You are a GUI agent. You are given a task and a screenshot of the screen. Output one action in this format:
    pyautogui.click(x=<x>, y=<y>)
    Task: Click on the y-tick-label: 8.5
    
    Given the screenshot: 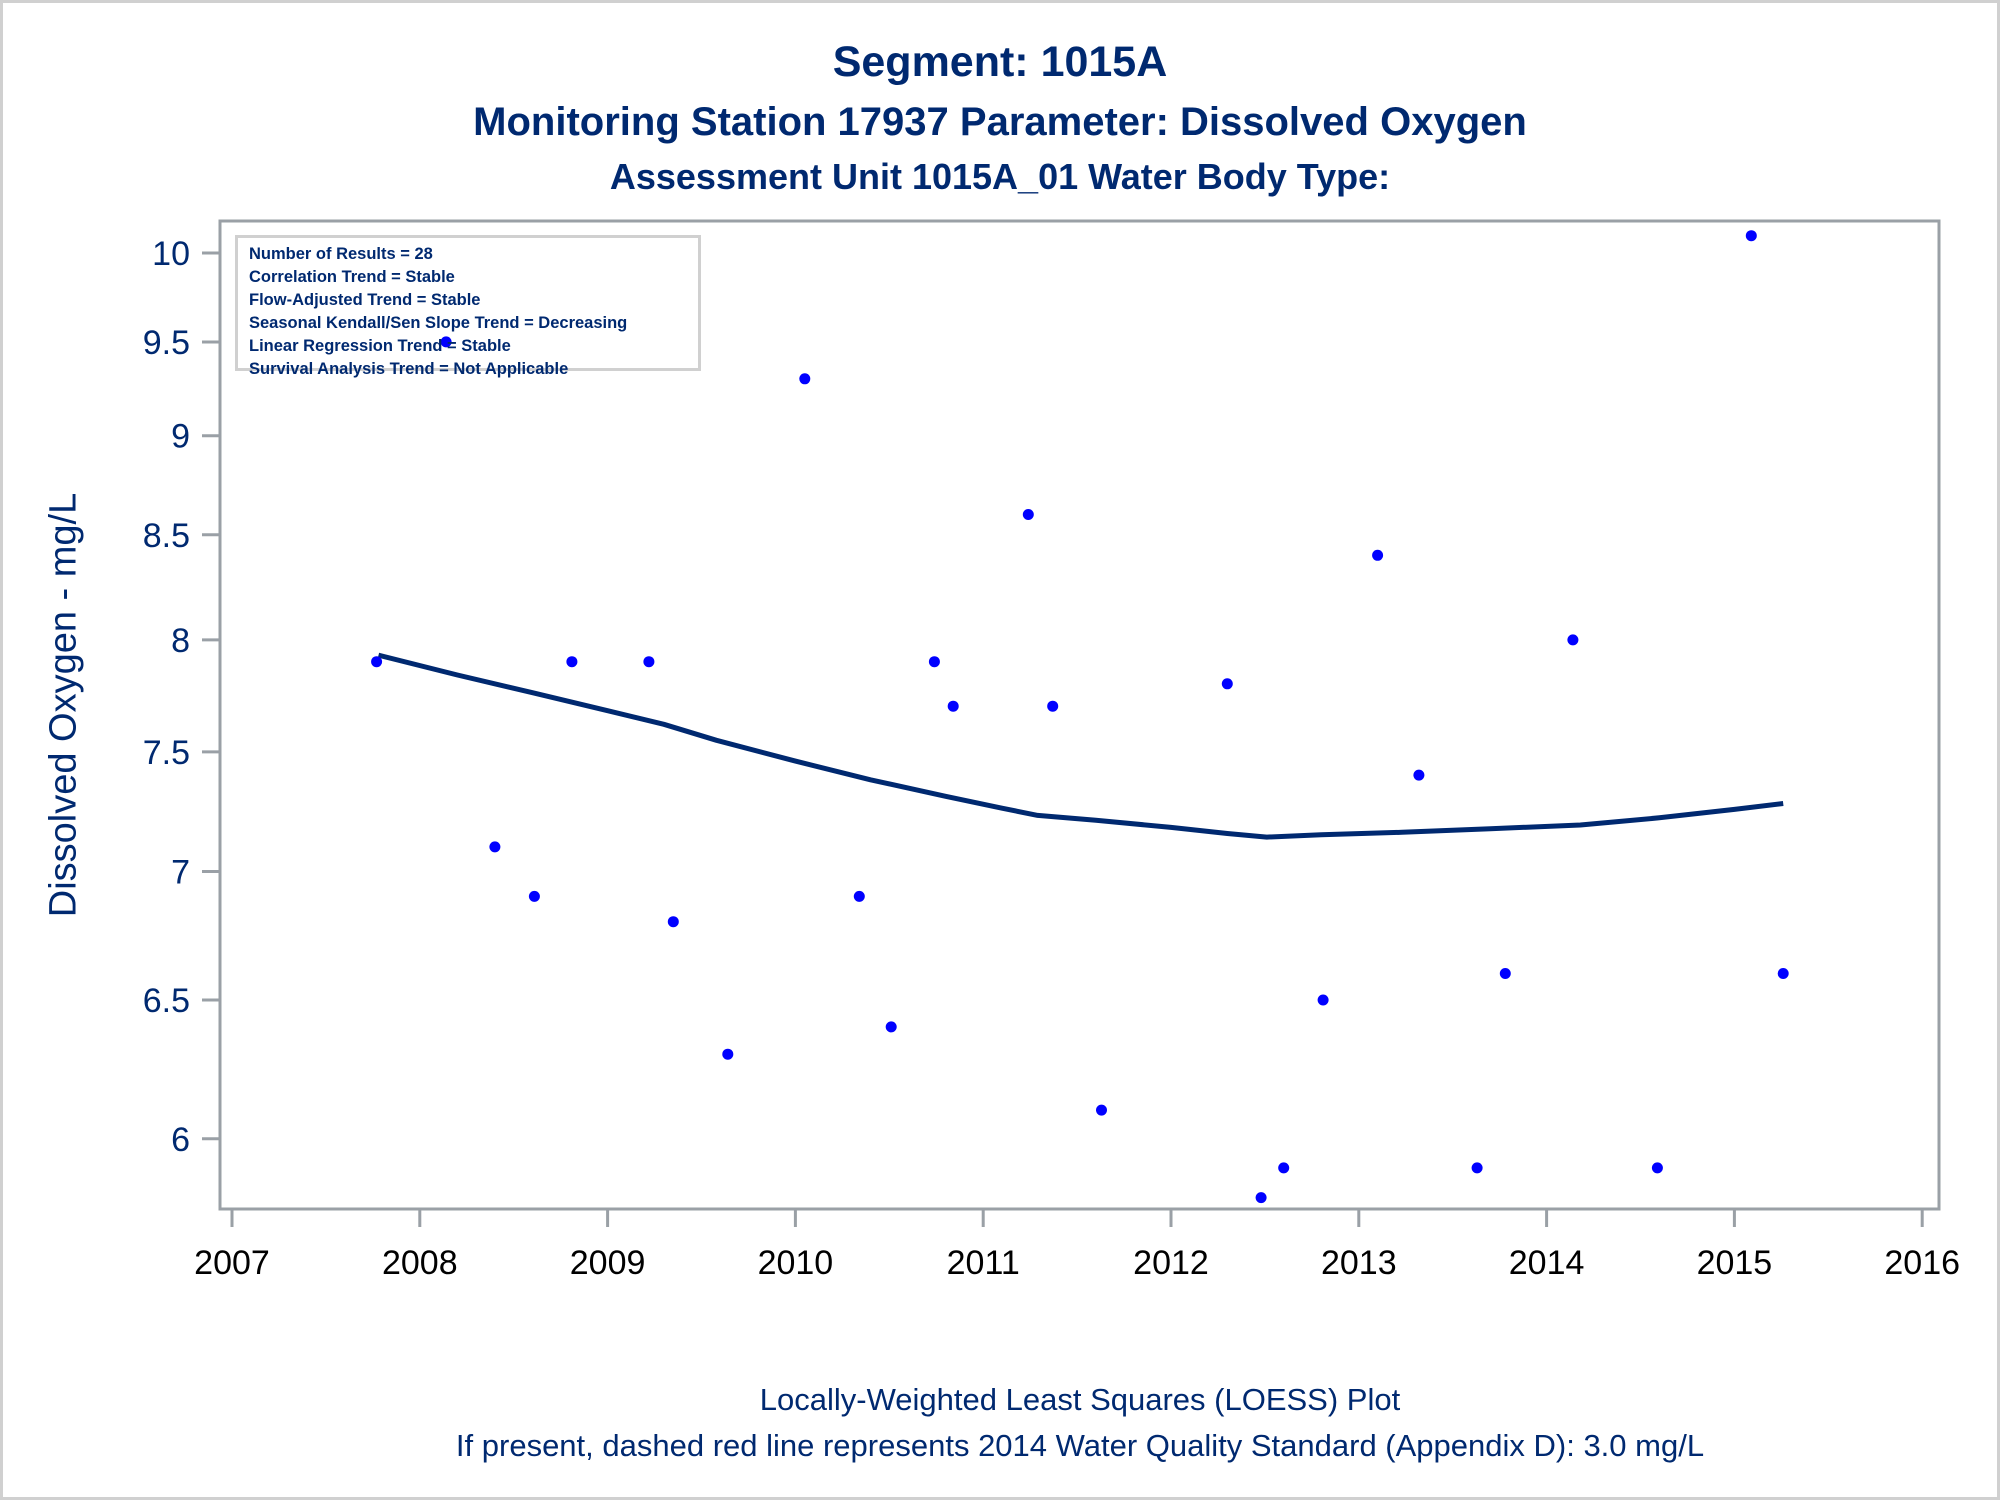 What is the action you would take?
    pyautogui.click(x=166, y=536)
    